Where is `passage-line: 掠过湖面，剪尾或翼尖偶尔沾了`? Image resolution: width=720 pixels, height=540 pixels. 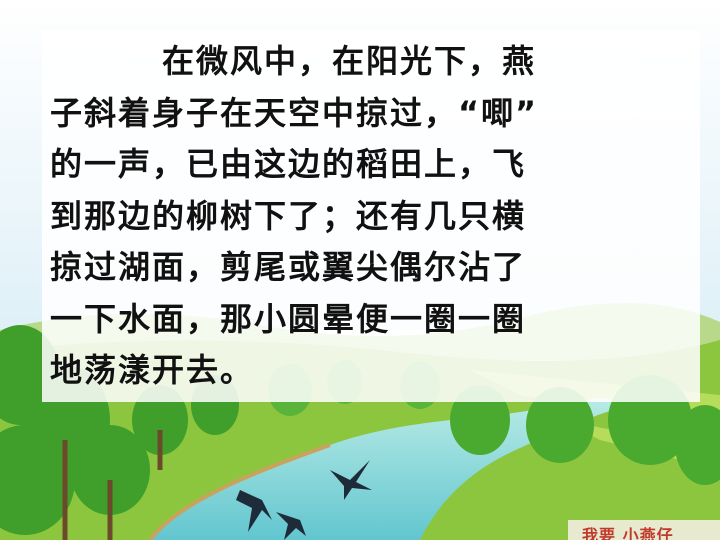 passage-line: 掠过湖面，剪尾或翼尖偶尔沾了 is located at coordinates (288, 267).